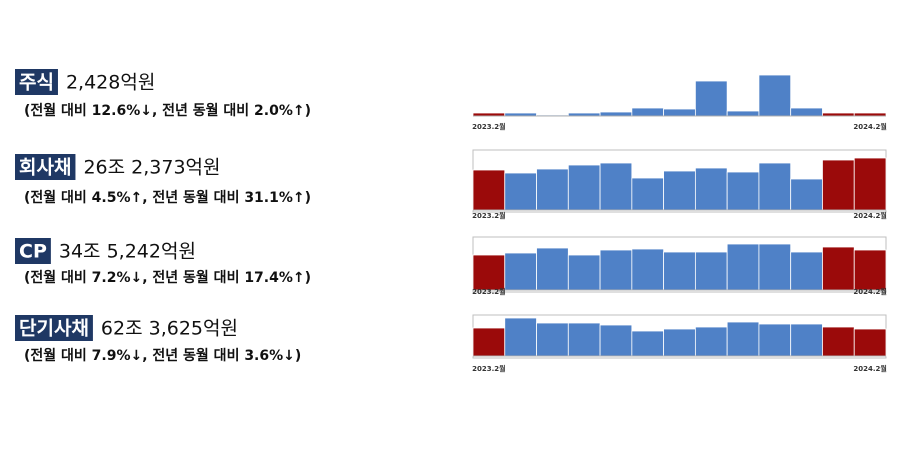  What do you see at coordinates (167, 110) in the screenshot?
I see `change-note: (전월 대비 12.6%↓, 전년 동월 대비 2.0%↑)` at bounding box center [167, 110].